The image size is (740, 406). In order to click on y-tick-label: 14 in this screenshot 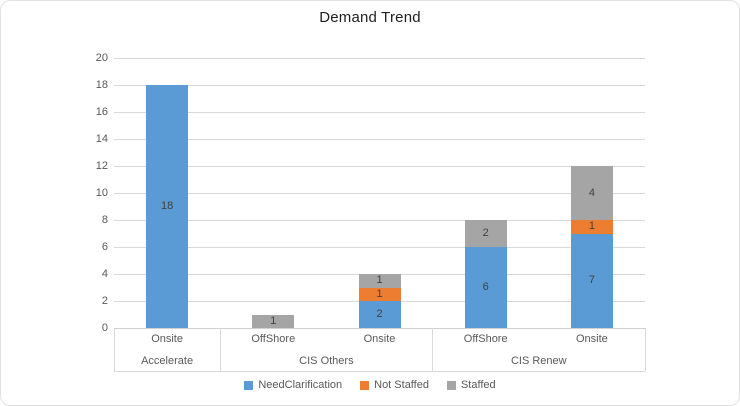, I will do `click(101, 138)`.